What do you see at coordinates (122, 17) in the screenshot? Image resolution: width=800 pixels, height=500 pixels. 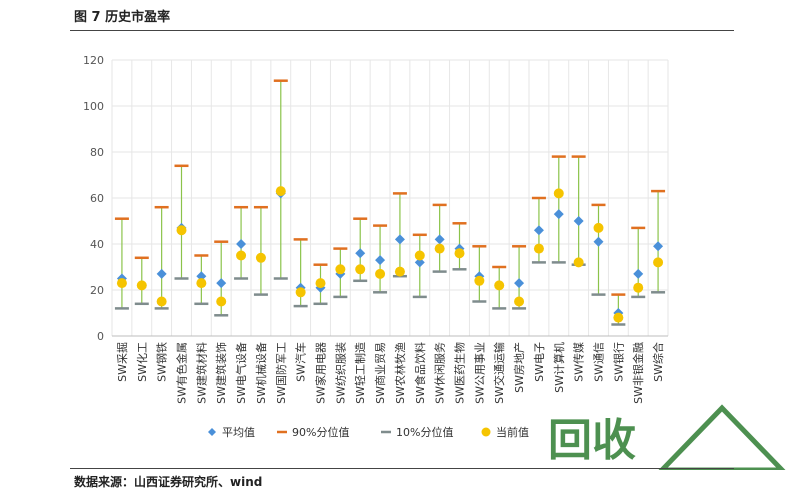 I see `figure-title: 图 7 历史市盈率` at bounding box center [122, 17].